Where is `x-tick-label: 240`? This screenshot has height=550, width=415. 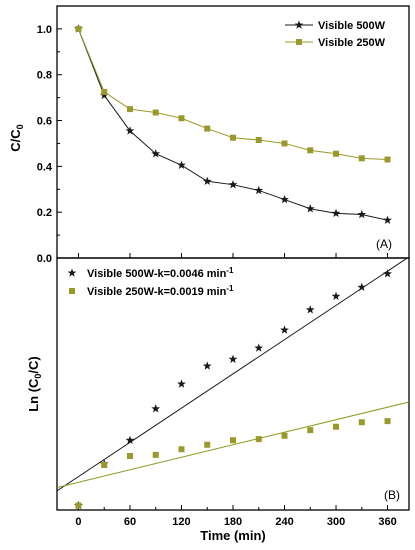
x-tick-label: 240 is located at coordinates (284, 522).